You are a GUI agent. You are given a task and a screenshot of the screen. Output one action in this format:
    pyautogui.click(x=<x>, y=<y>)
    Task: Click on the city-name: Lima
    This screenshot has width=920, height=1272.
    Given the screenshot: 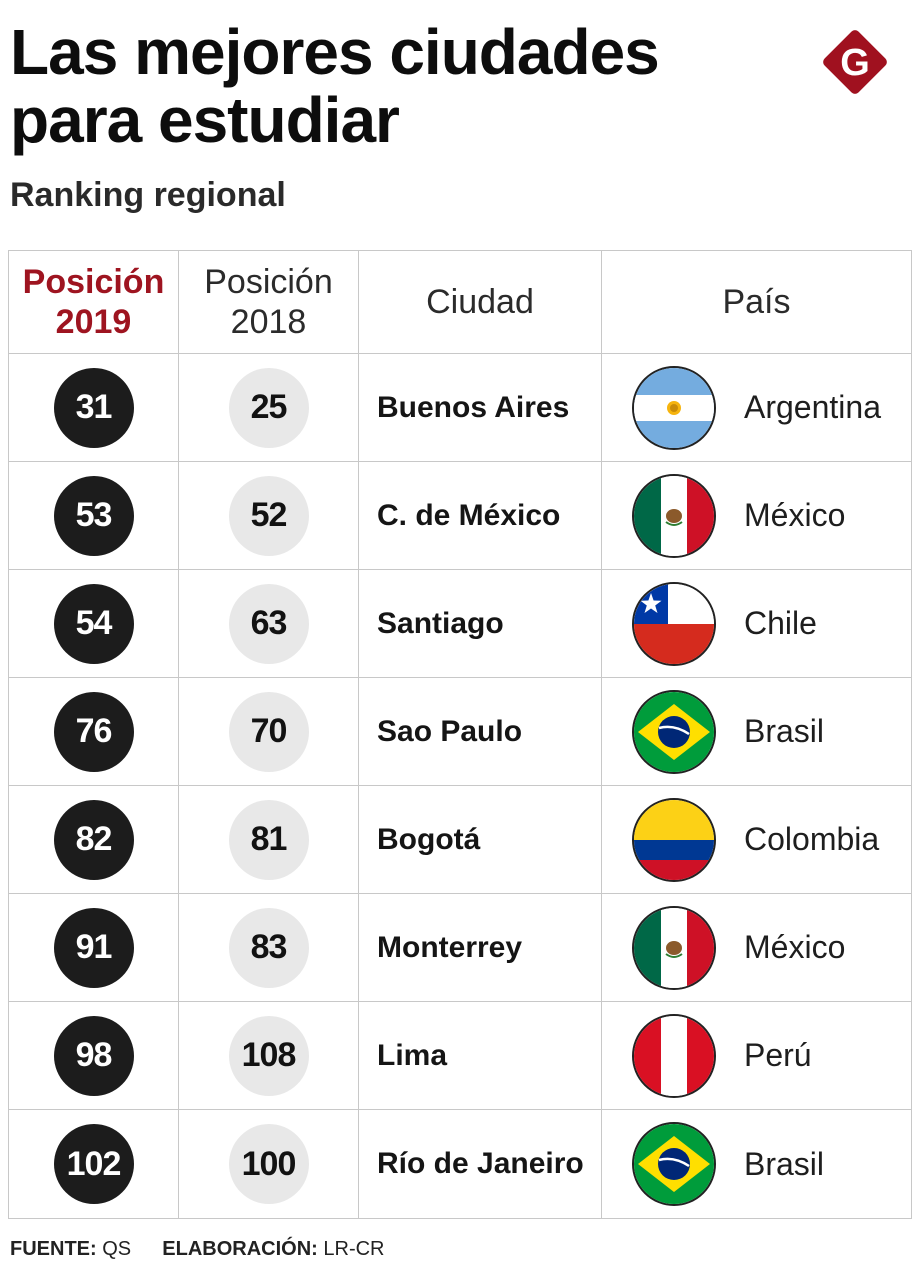 What is the action you would take?
    pyautogui.click(x=412, y=1055)
    